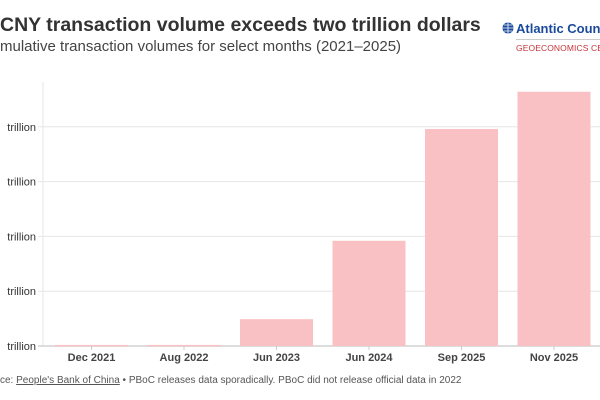 Image resolution: width=600 pixels, height=400 pixels. Describe the element at coordinates (554, 358) in the screenshot. I see `x-tick-label: Nov 2025` at that location.